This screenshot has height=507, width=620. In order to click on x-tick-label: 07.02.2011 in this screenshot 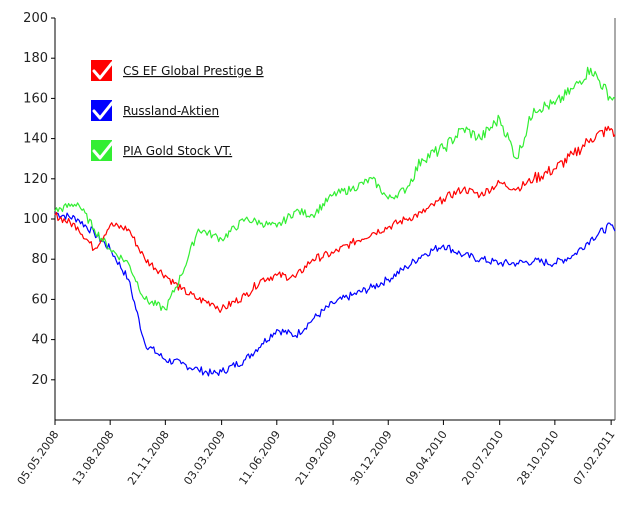, I will do `click(594, 457)`.